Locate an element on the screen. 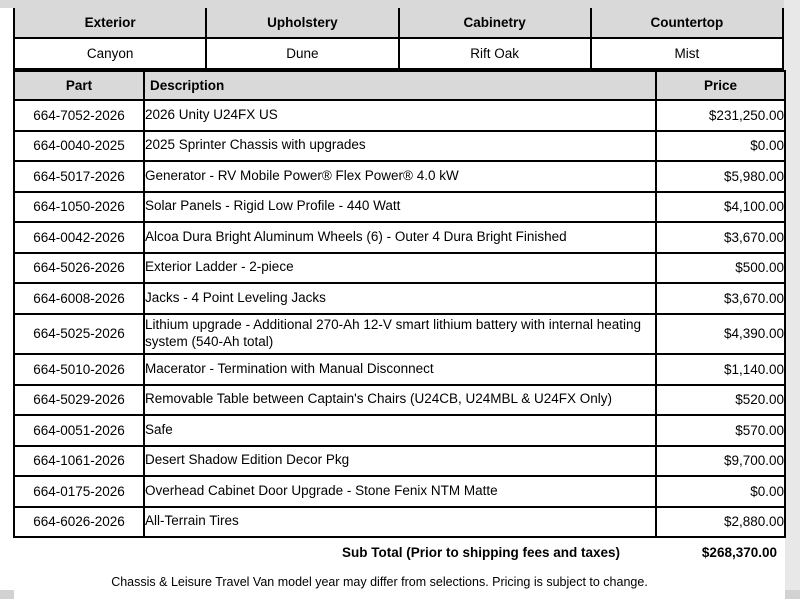 This screenshot has height=603, width=800. part-number-cell: 664-5029-2026 is located at coordinates (79, 400).